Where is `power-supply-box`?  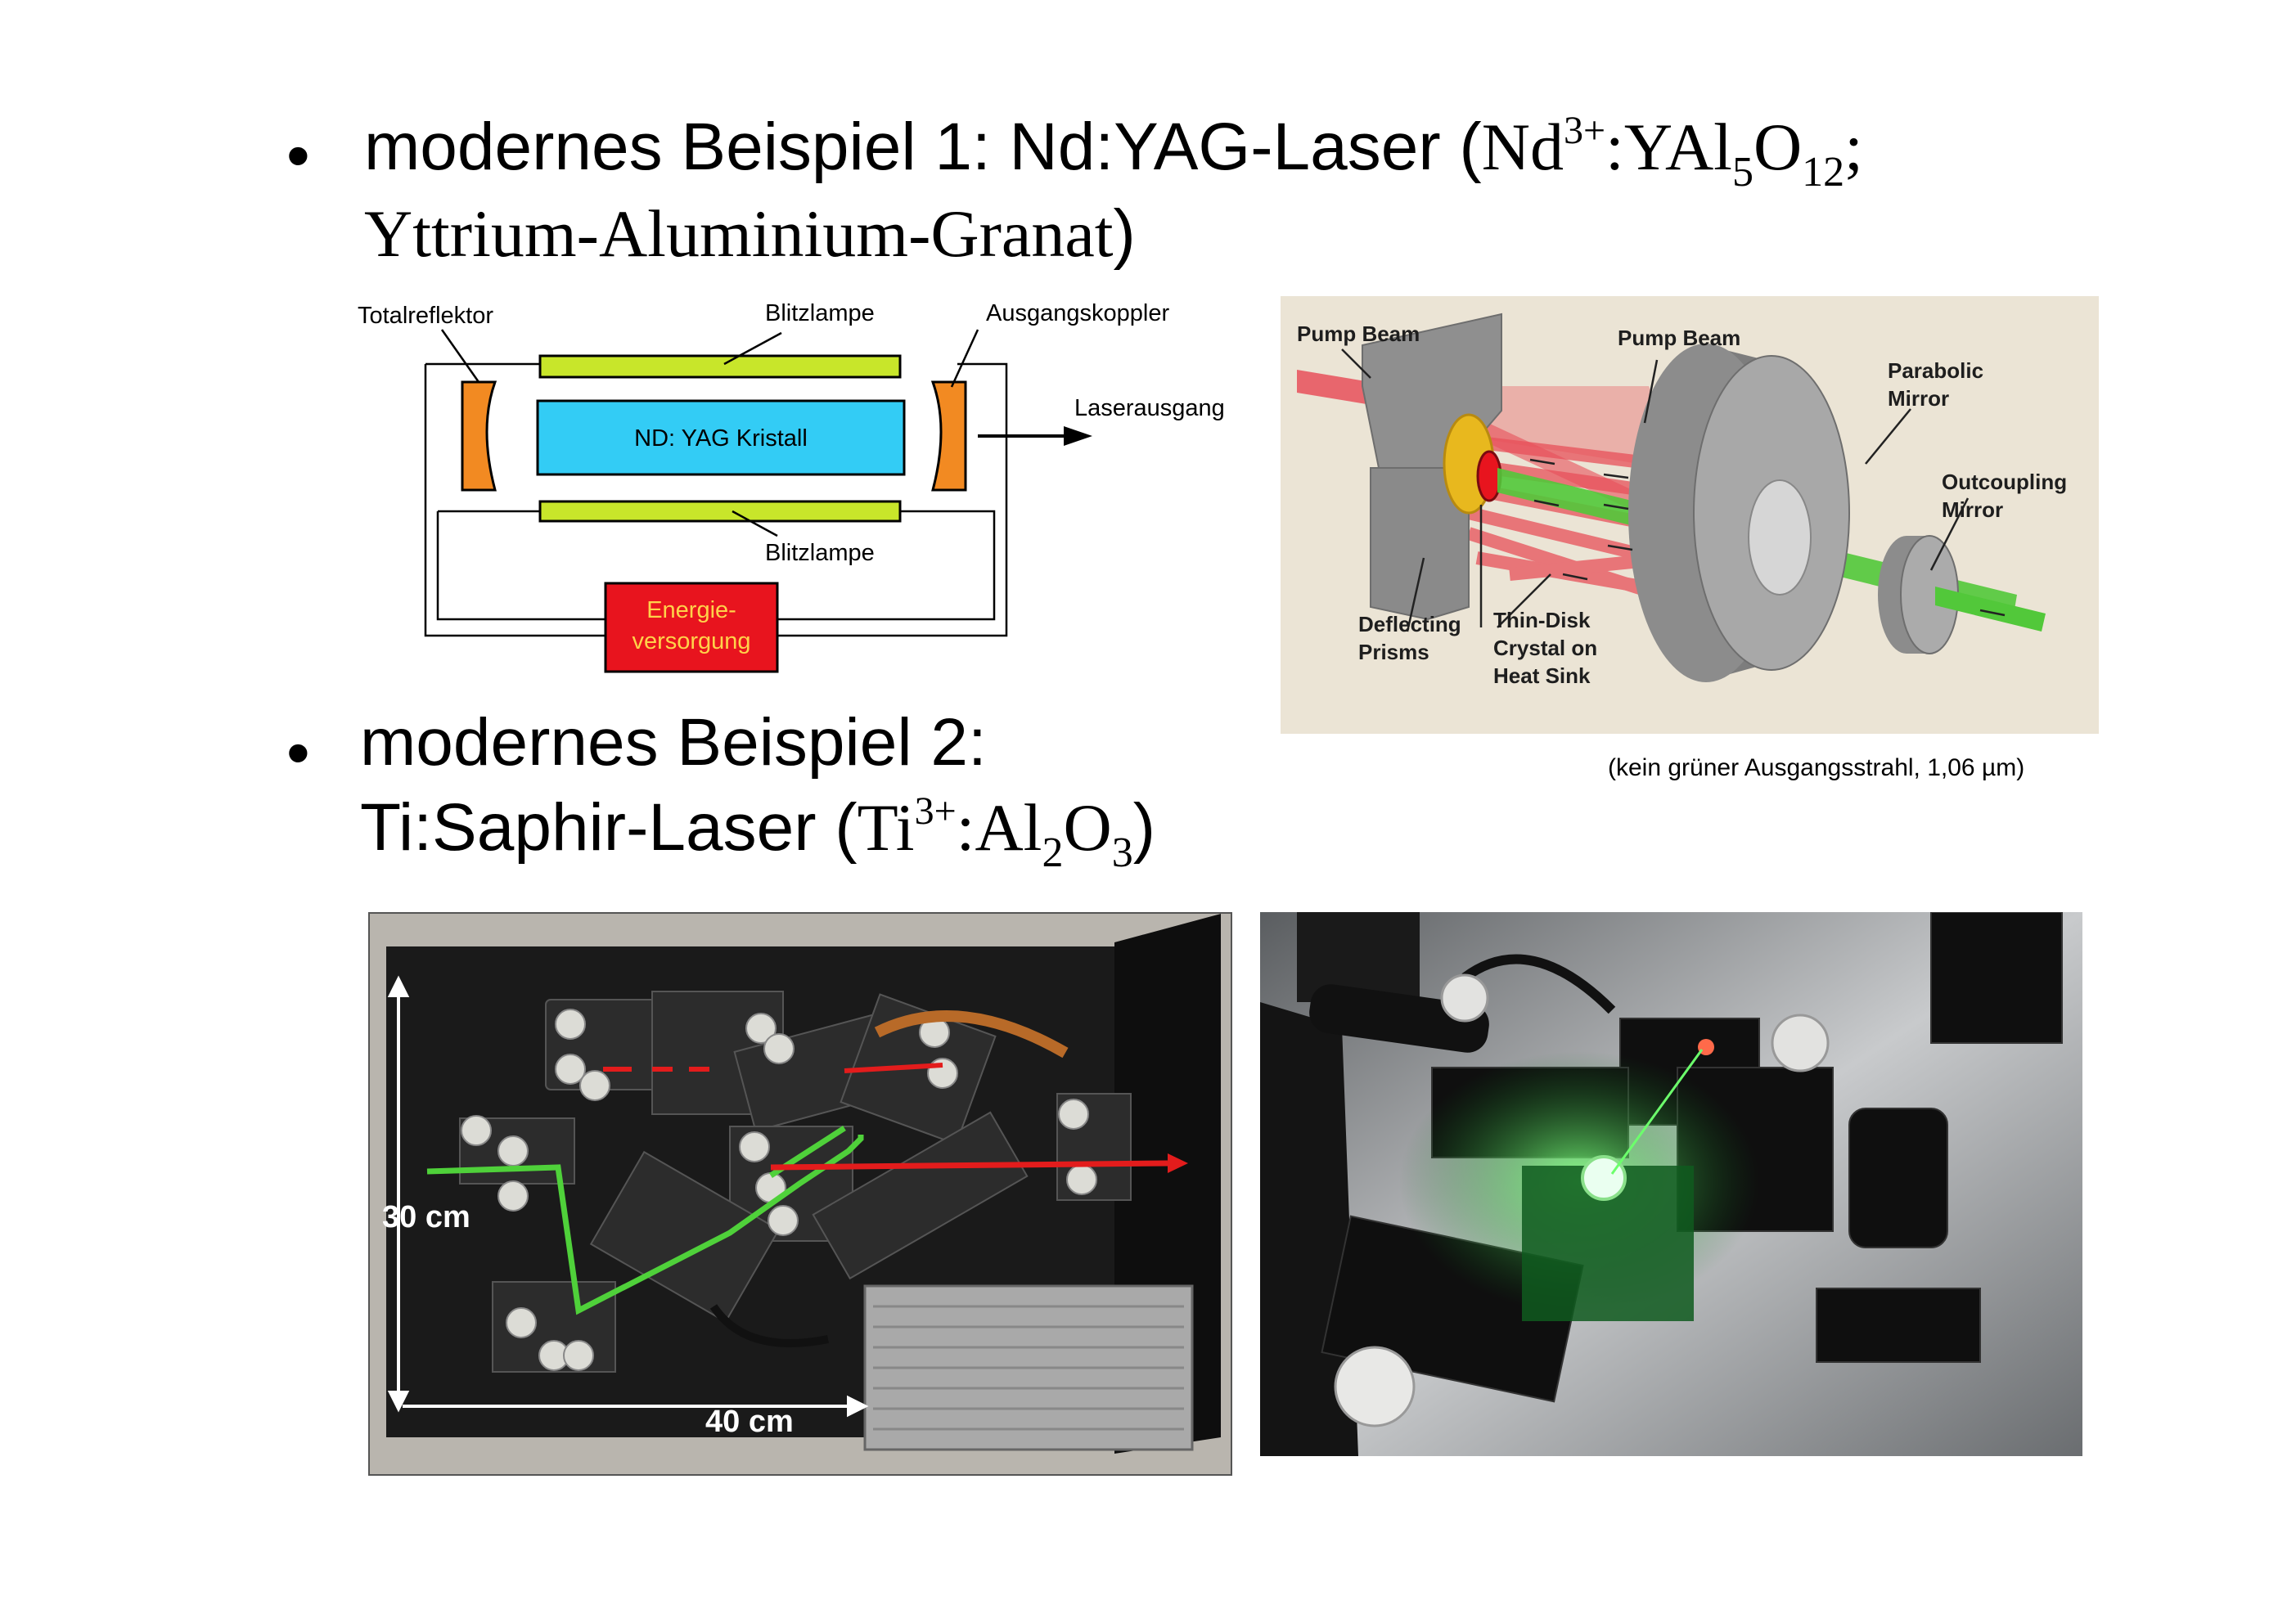 power-supply-box is located at coordinates (691, 627).